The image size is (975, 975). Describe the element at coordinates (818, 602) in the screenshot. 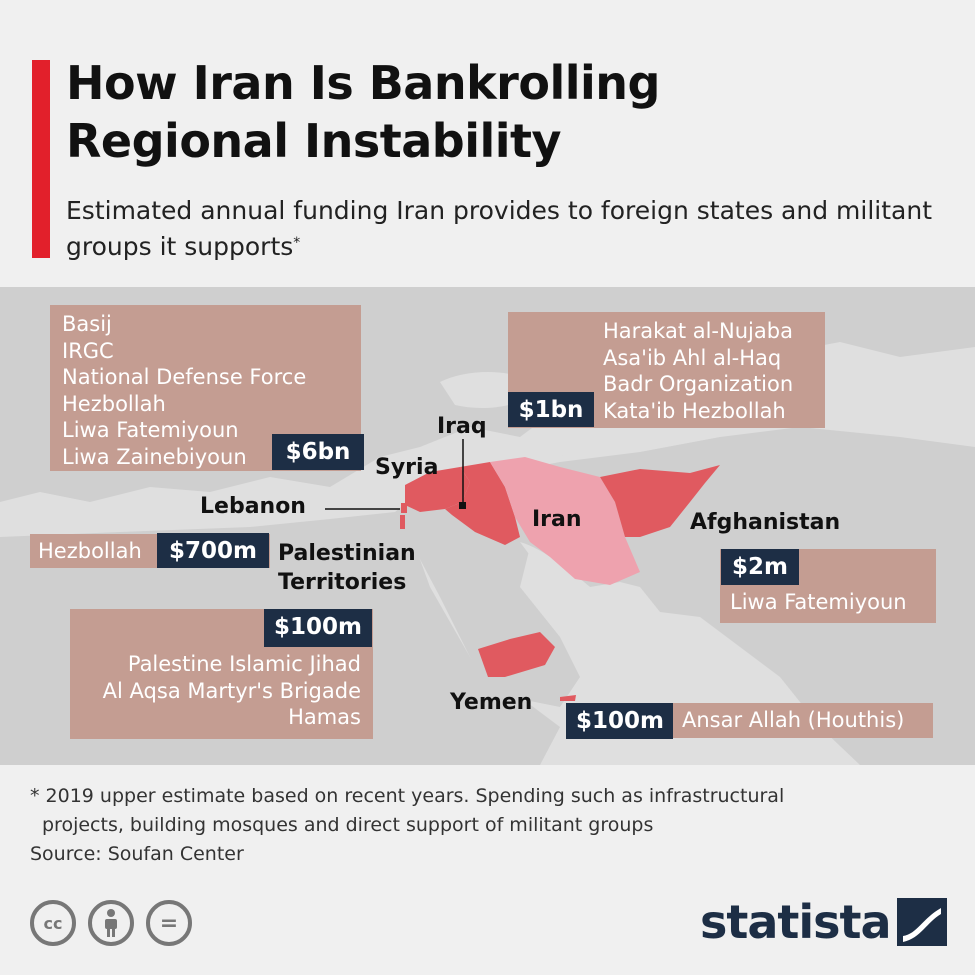

I see `afghanistan-group-1: Liwa Fatemiyoun` at that location.